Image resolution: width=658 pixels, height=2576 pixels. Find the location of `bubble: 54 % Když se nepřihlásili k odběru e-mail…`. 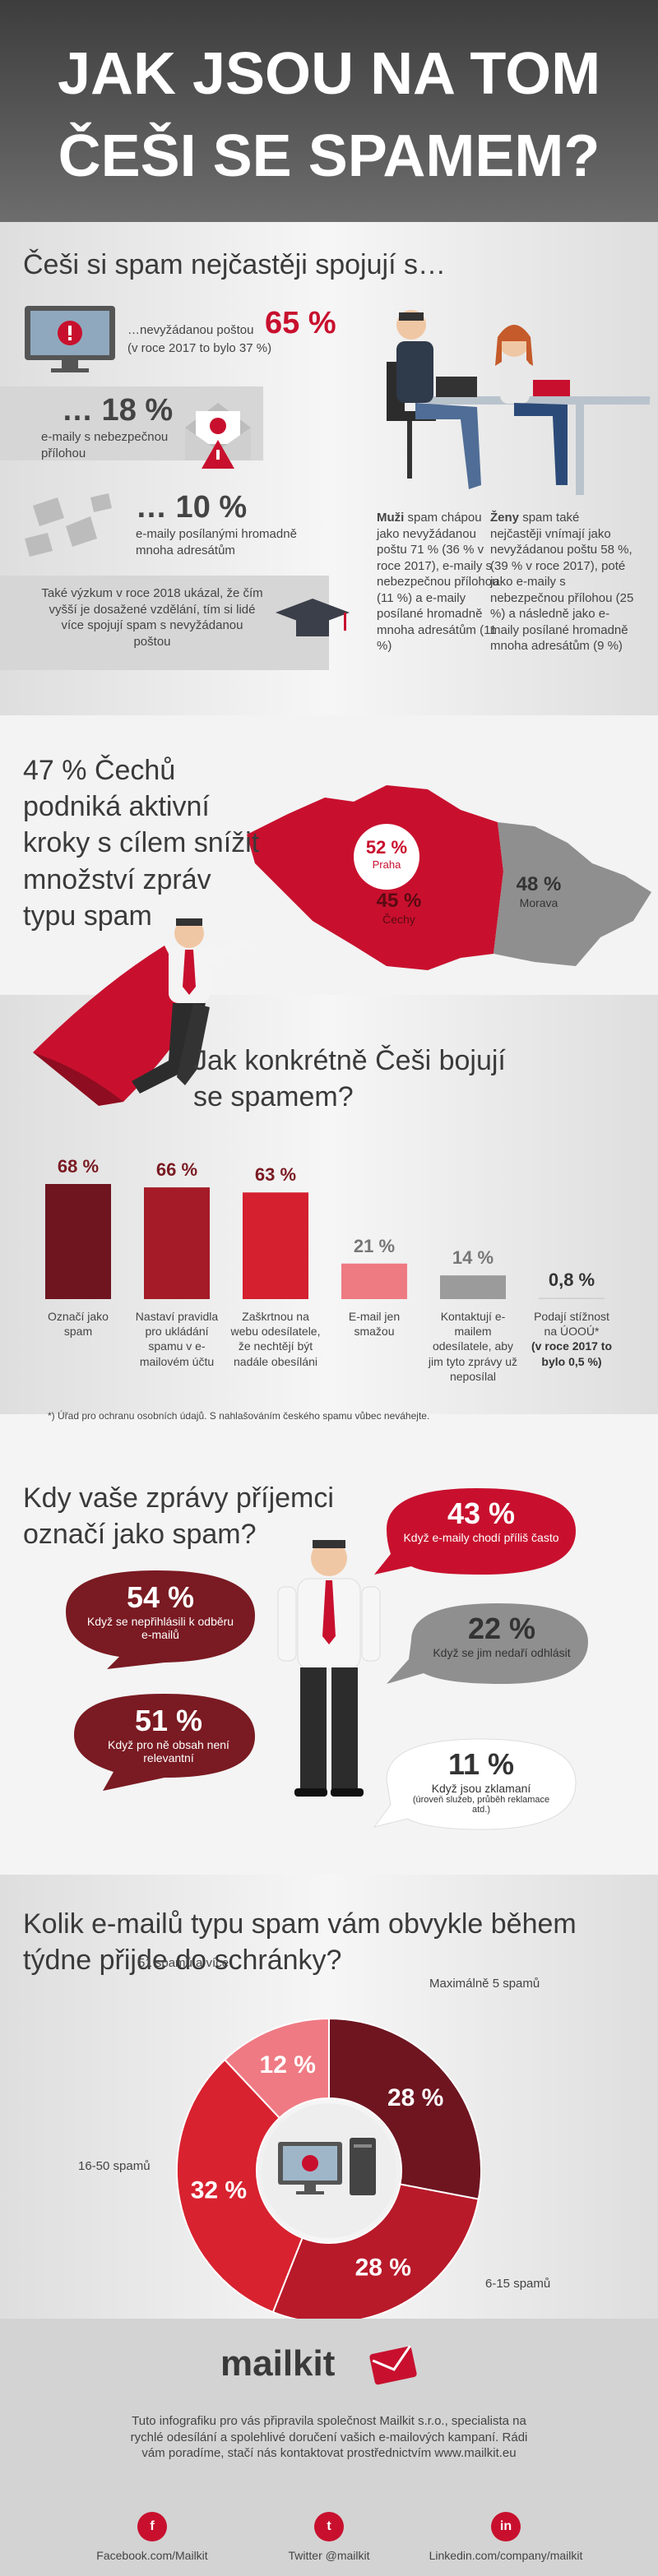

bubble: 54 % Když se nepřihlásili k odběru e-mail… is located at coordinates (160, 1610).